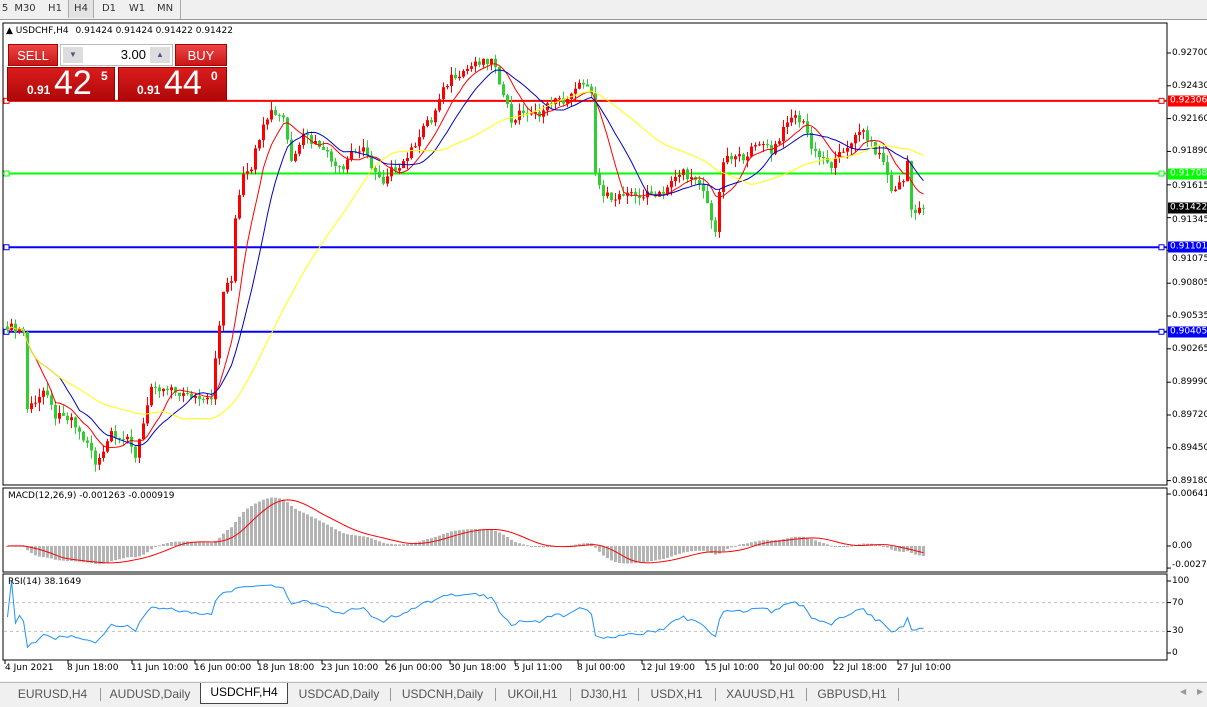  Describe the element at coordinates (133, 54) in the screenshot. I see `lot-size-input: 3.00` at that location.